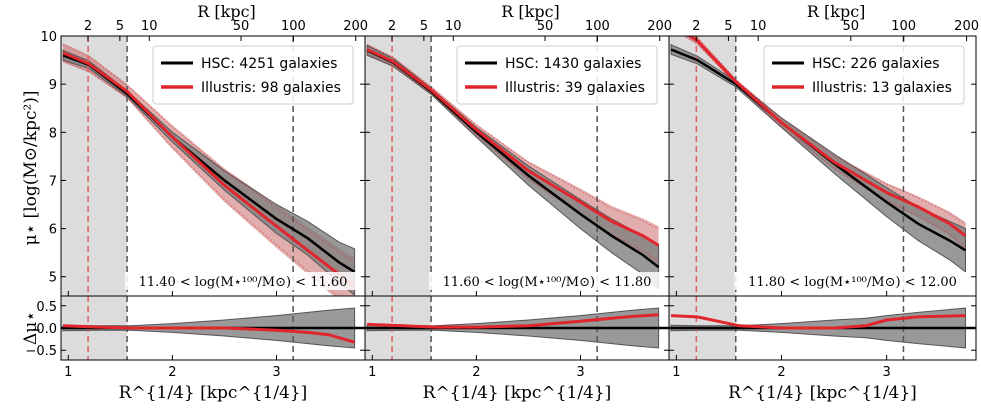 This screenshot has height=408, width=981. What do you see at coordinates (41, 351) in the screenshot?
I see `y-tick-label-bottom: −0.5` at bounding box center [41, 351].